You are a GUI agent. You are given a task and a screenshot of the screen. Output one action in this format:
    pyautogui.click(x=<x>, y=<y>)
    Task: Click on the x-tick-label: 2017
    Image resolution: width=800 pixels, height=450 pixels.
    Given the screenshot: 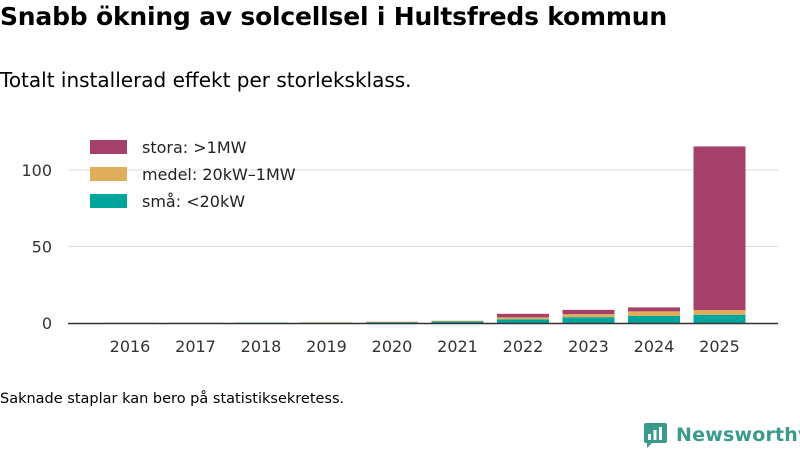 What is the action you would take?
    pyautogui.click(x=195, y=346)
    